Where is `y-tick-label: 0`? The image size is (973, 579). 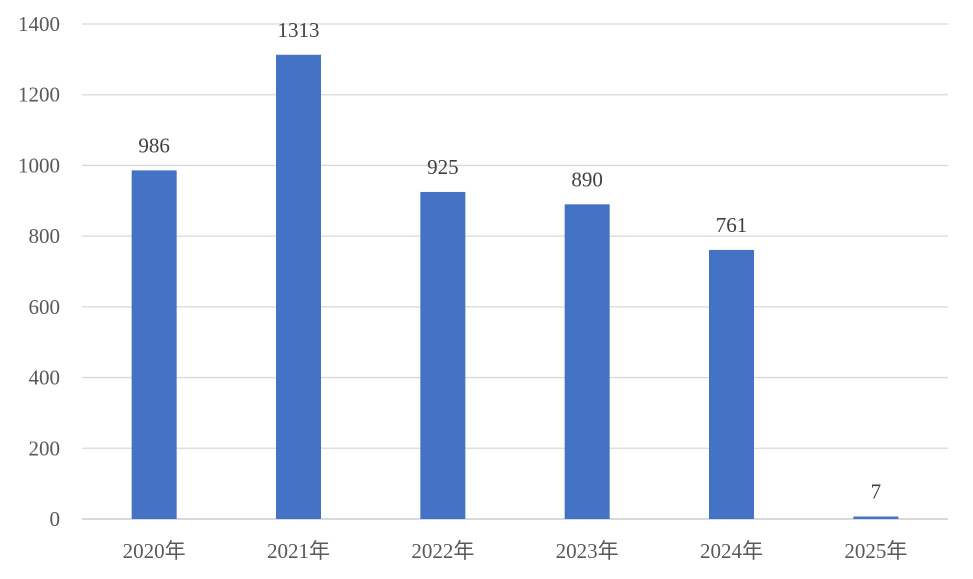
y-tick-label: 0 is located at coordinates (55, 519).